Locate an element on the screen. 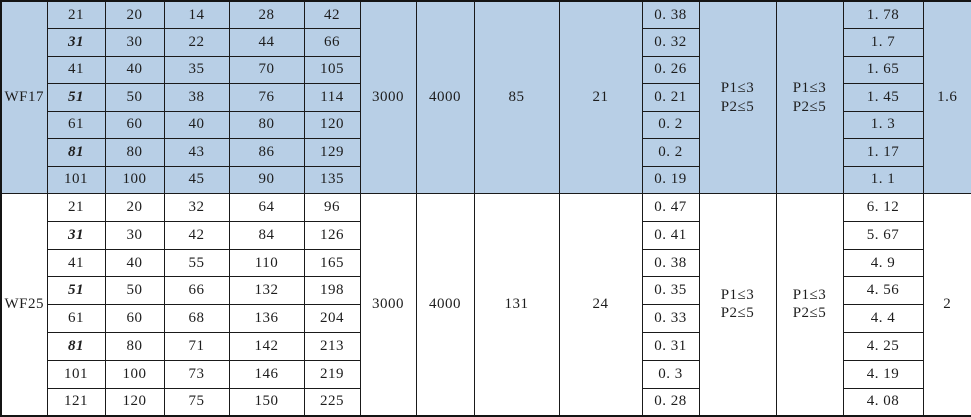 The width and height of the screenshot is (971, 417). response-cell: 4. 19 is located at coordinates (883, 374).